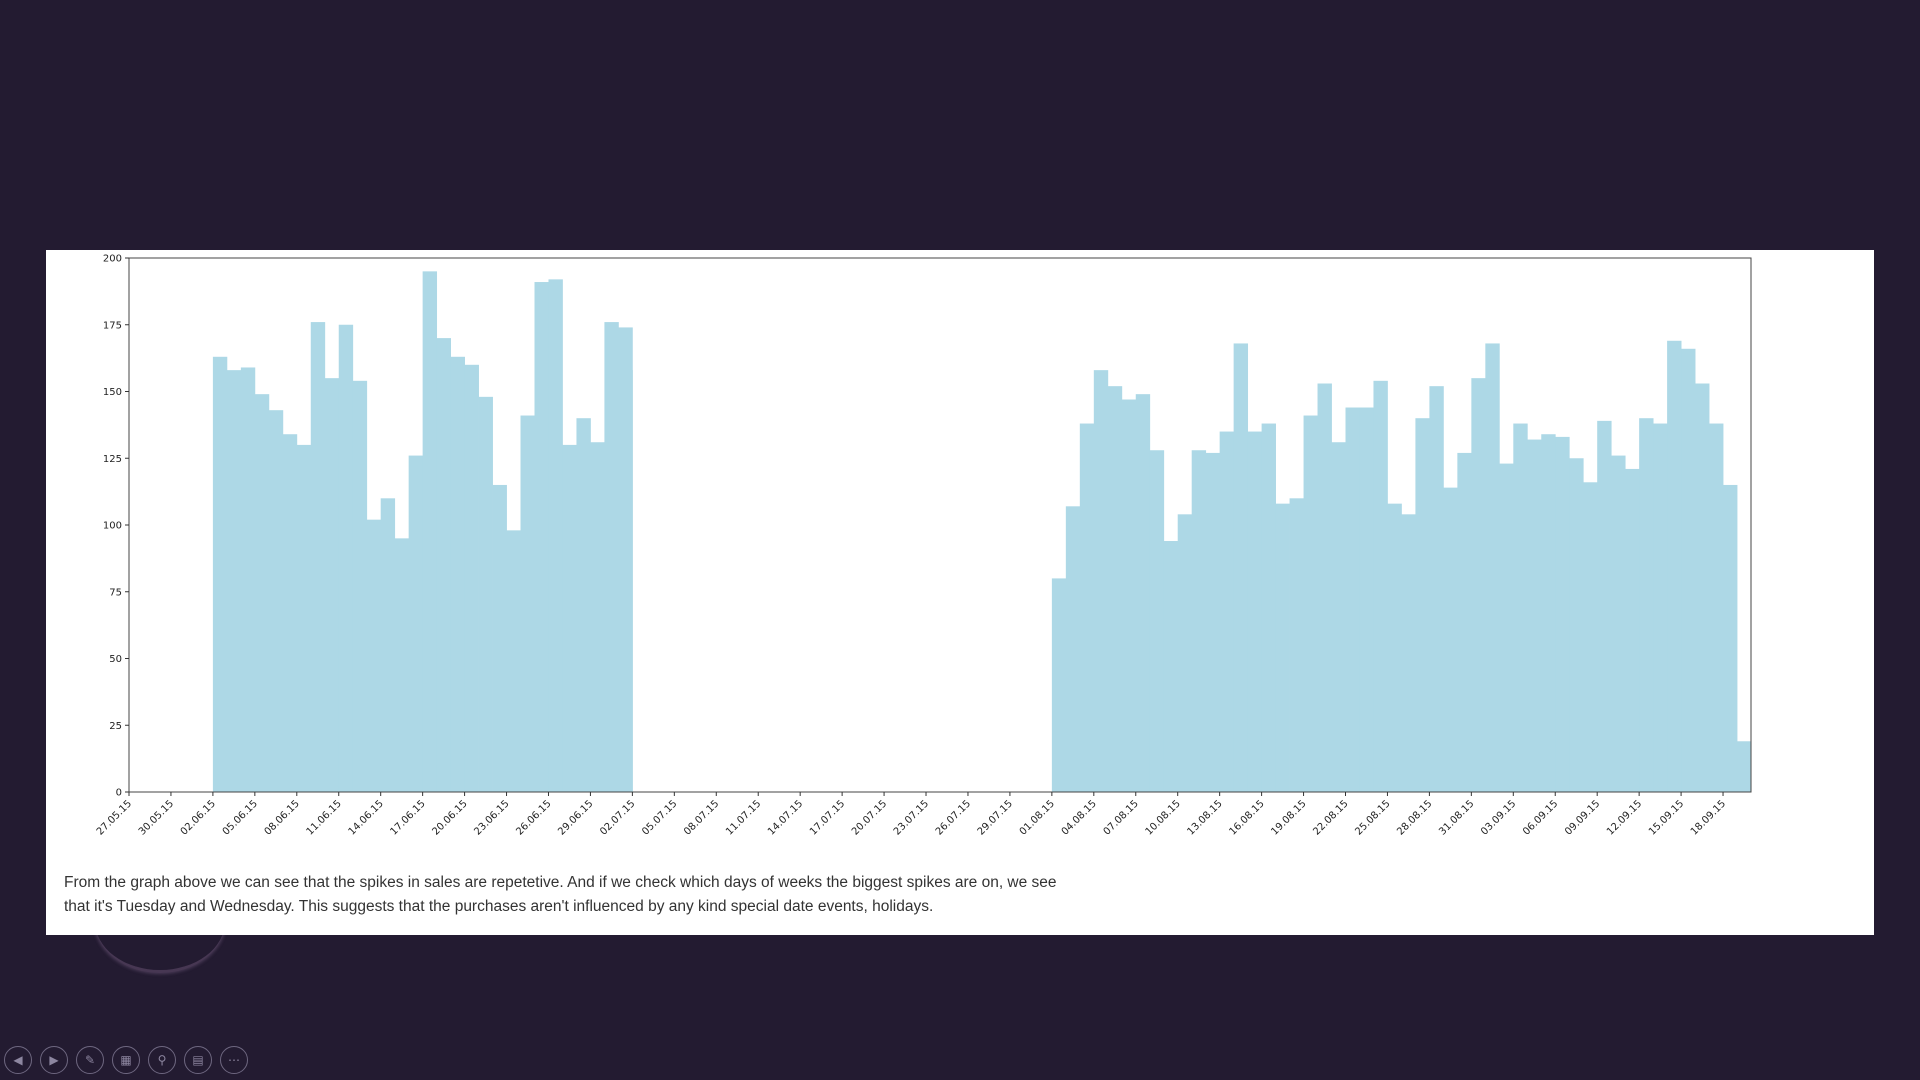 The image size is (1920, 1080). What do you see at coordinates (114, 817) in the screenshot?
I see `x-tick-label: 27.05.15` at bounding box center [114, 817].